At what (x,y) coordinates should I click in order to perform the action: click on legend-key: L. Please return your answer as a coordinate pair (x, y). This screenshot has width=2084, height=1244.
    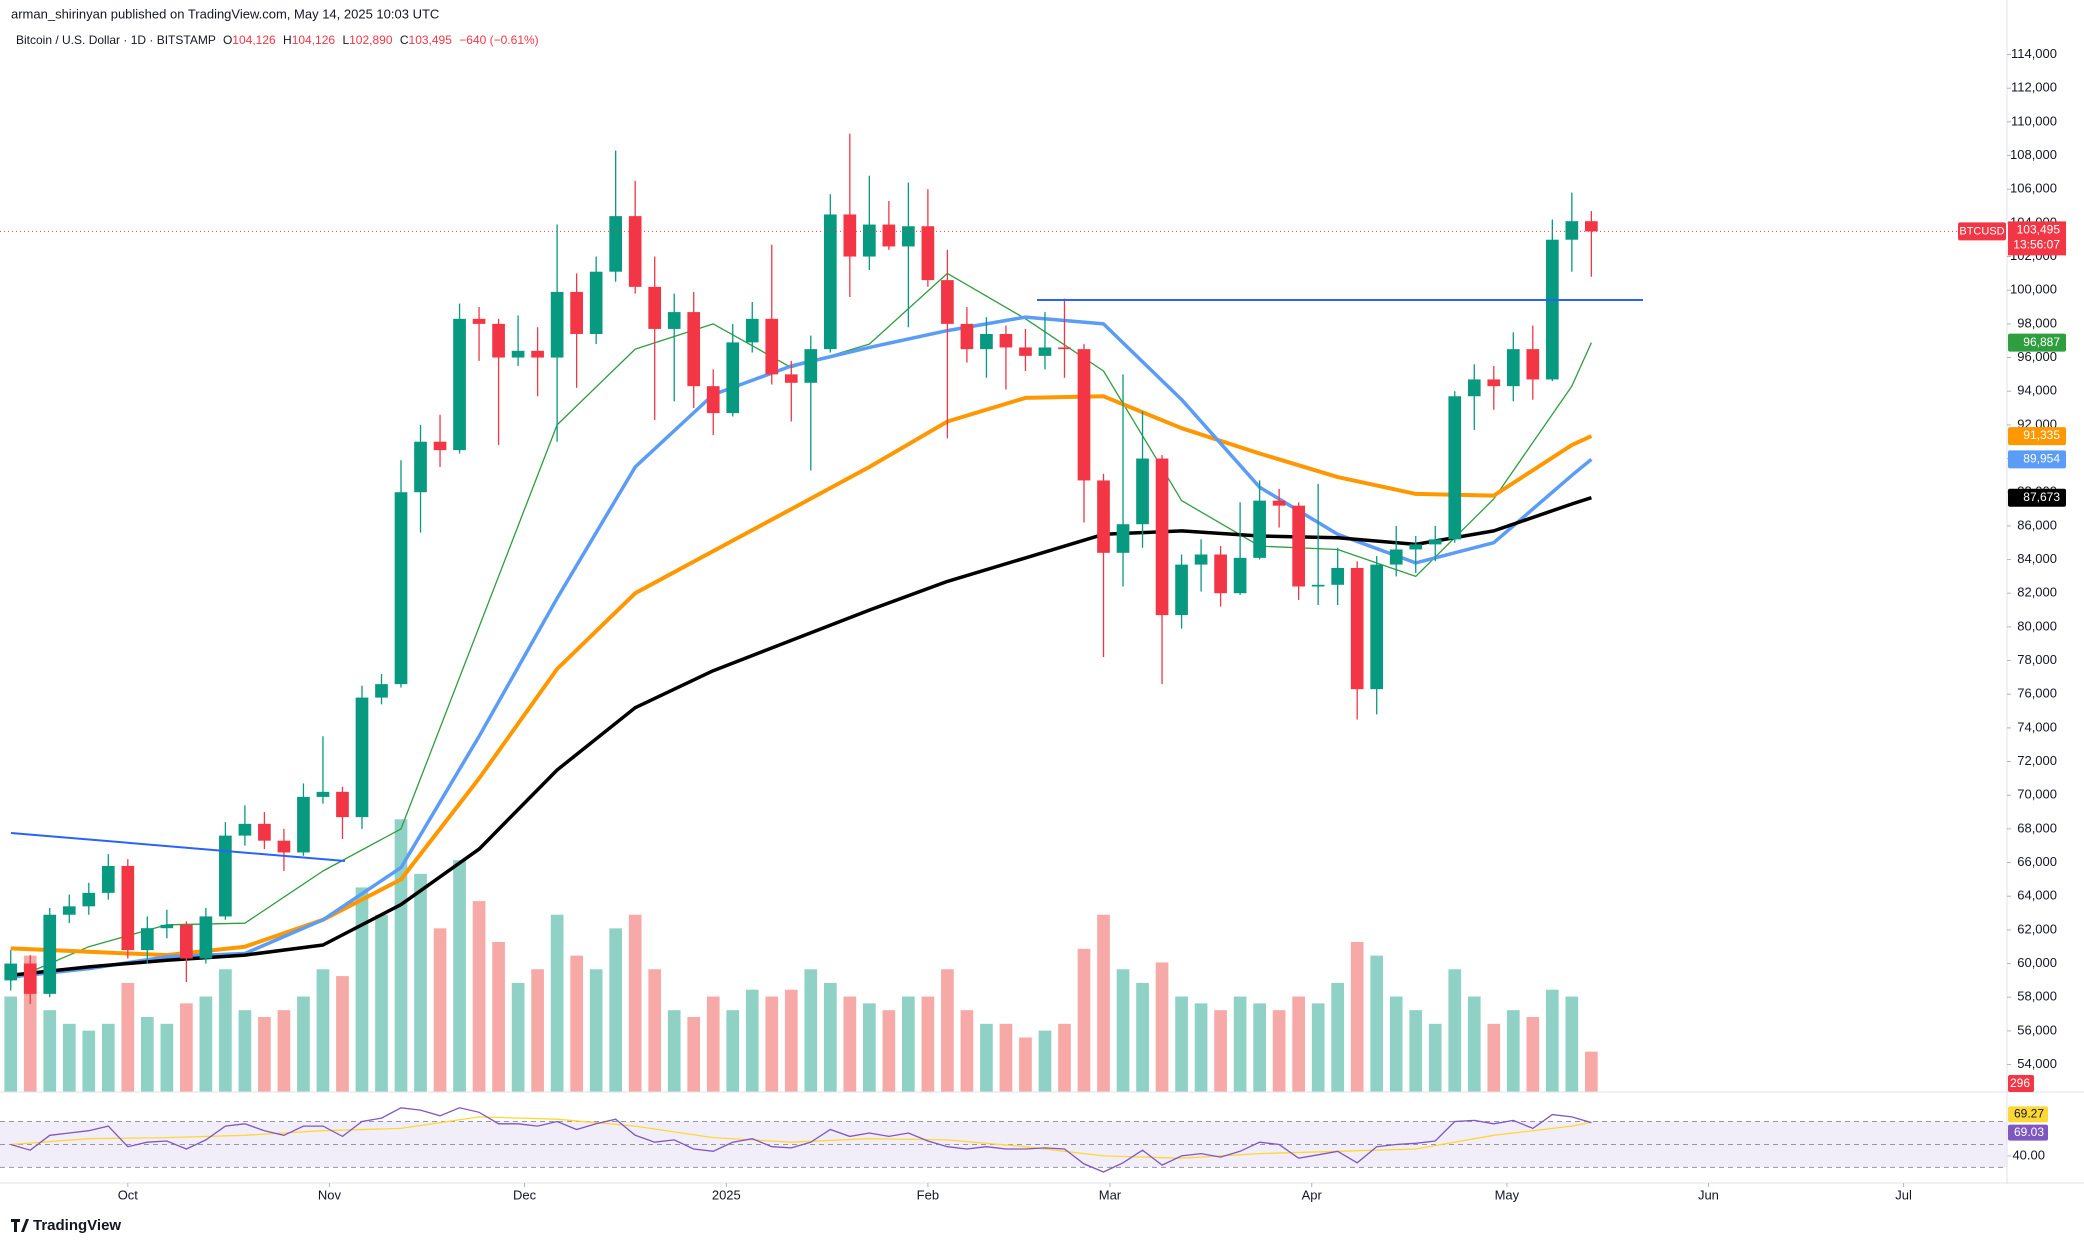
    Looking at the image, I should click on (345, 40).